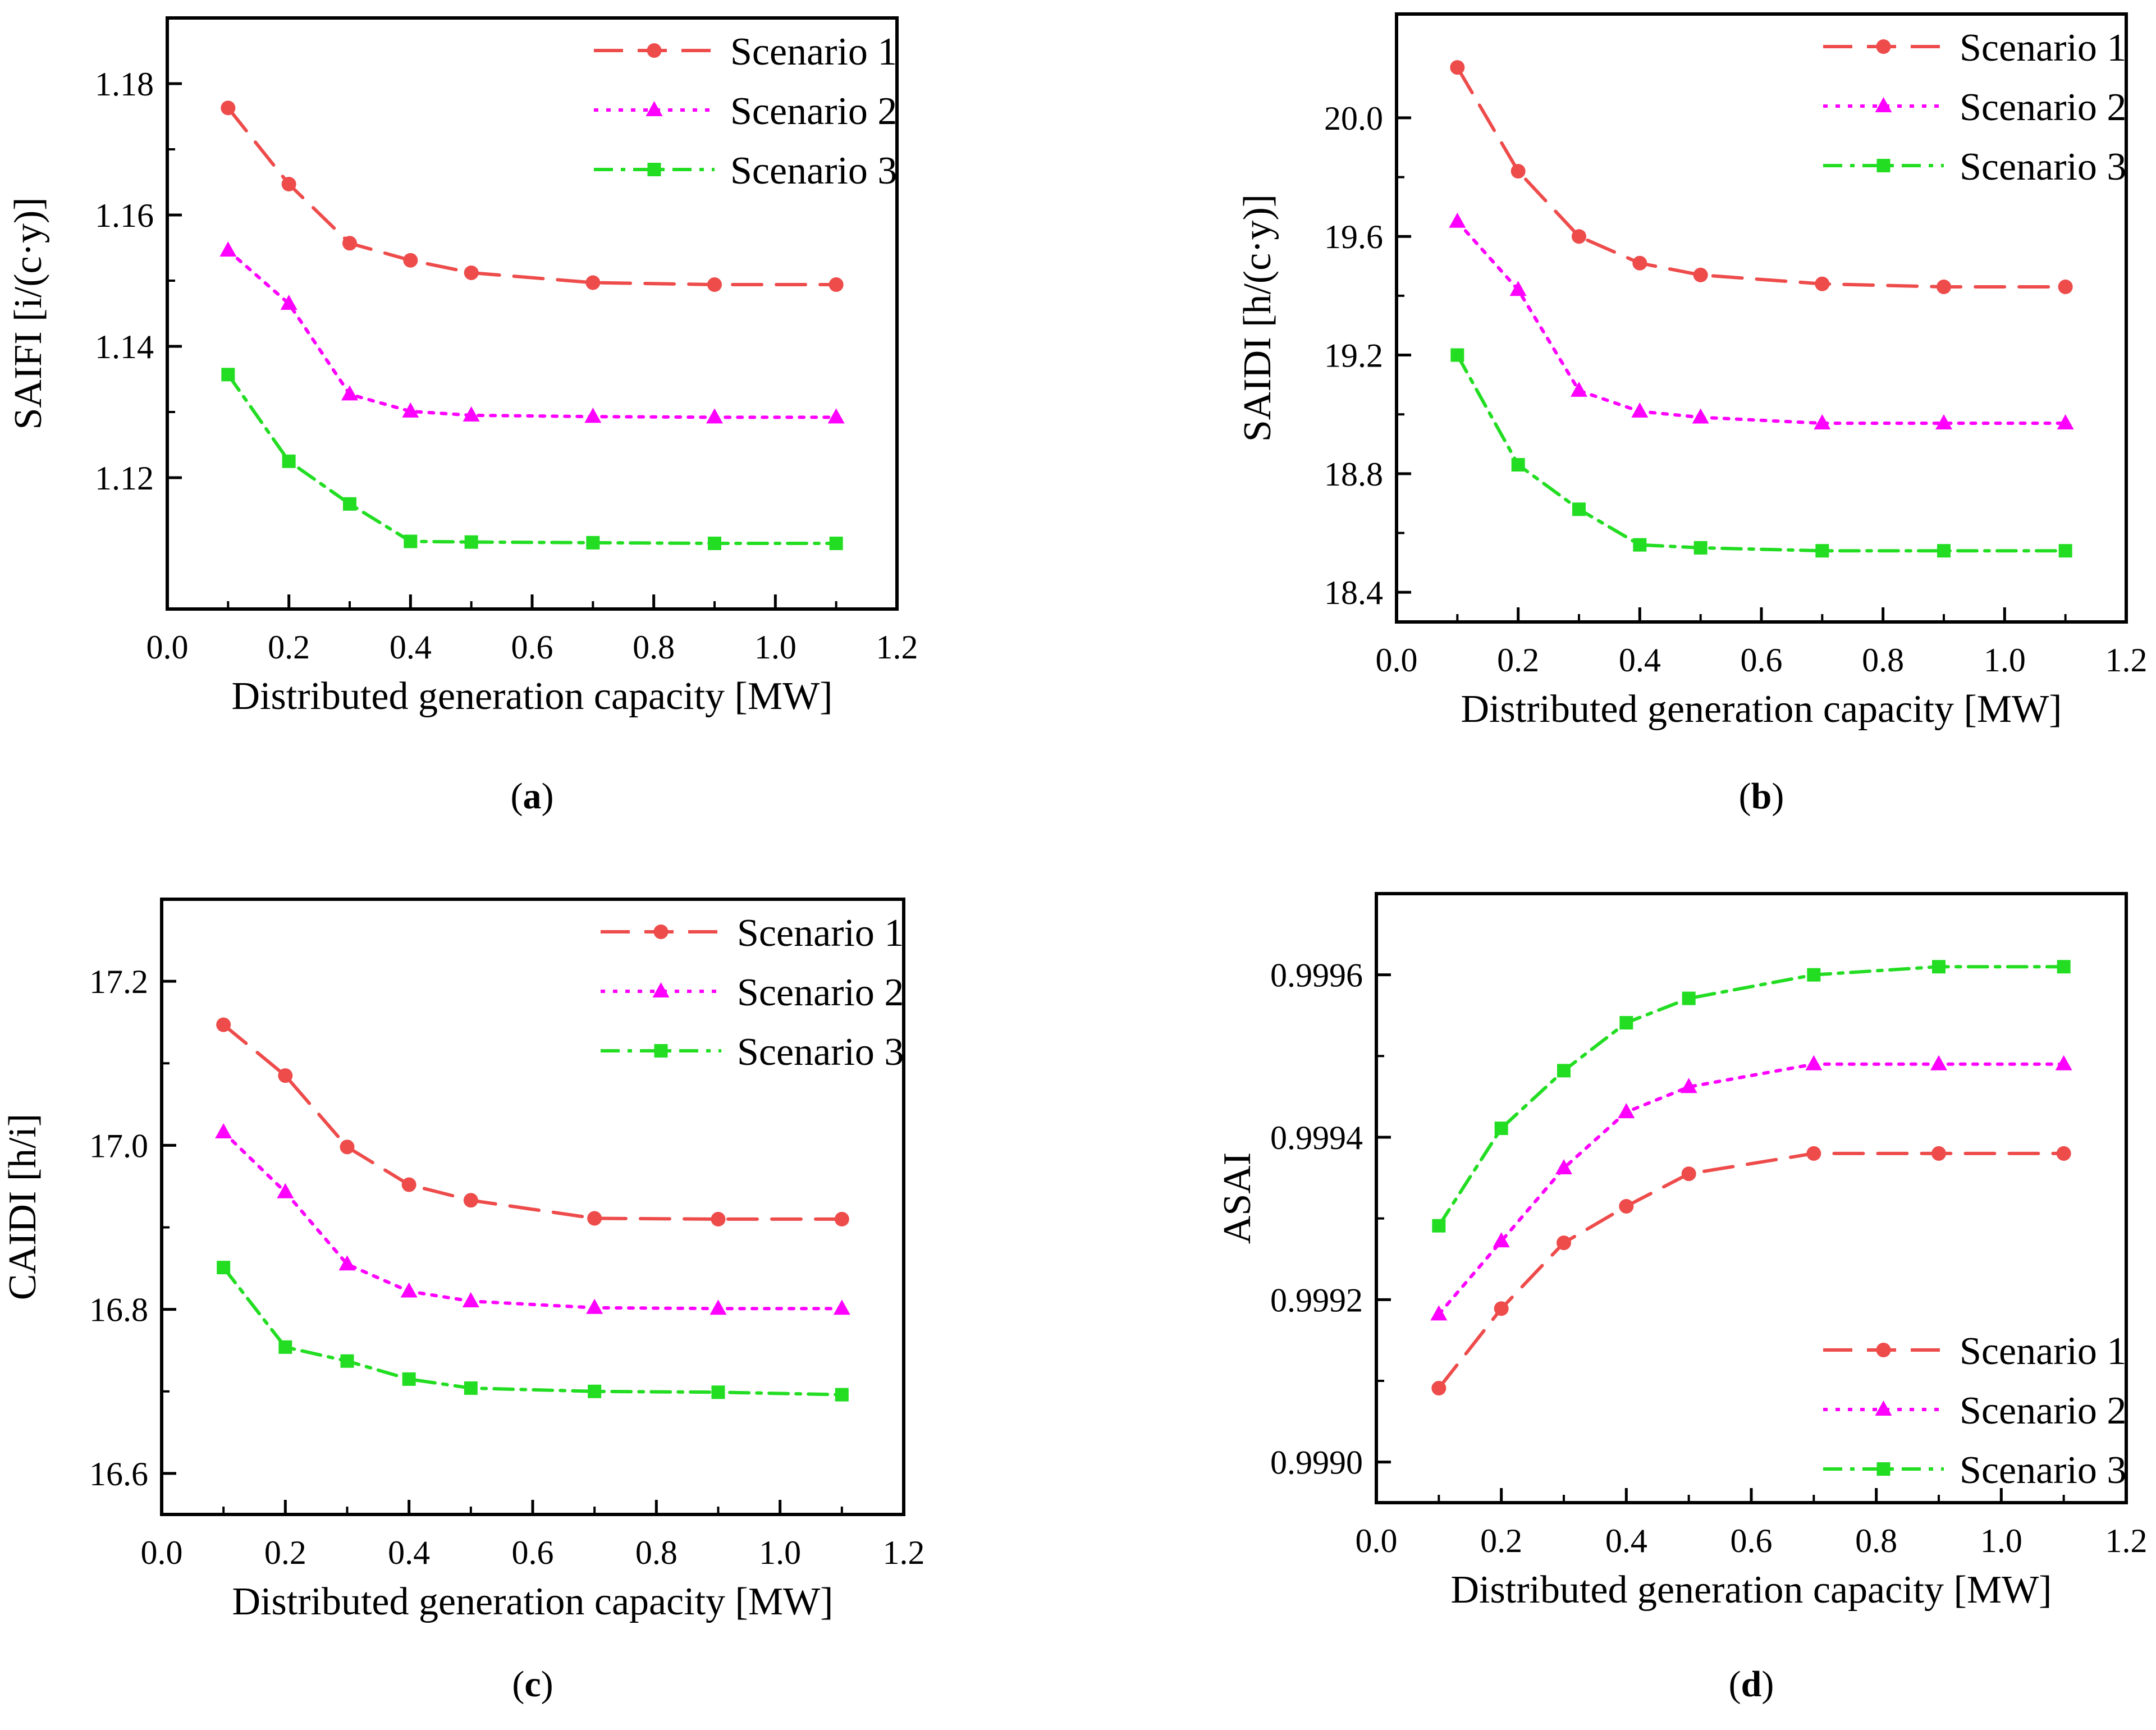  I want to click on y-tick-label: 17.0, so click(118, 1146).